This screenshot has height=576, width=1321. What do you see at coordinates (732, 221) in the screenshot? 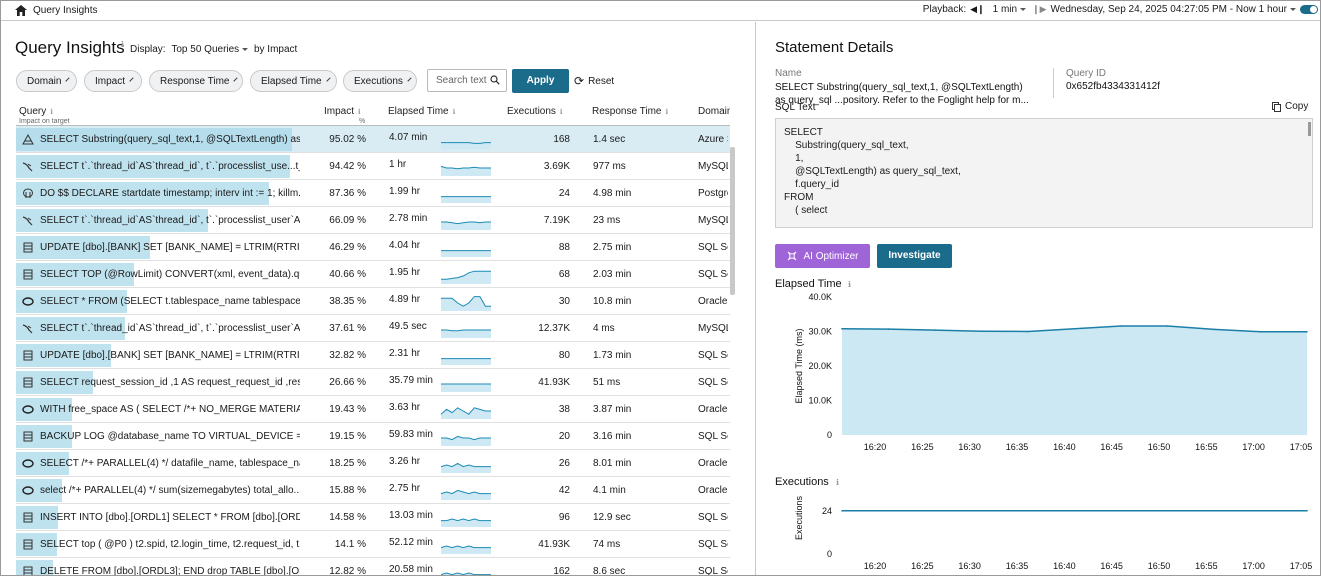
I see `table-scrollbar` at bounding box center [732, 221].